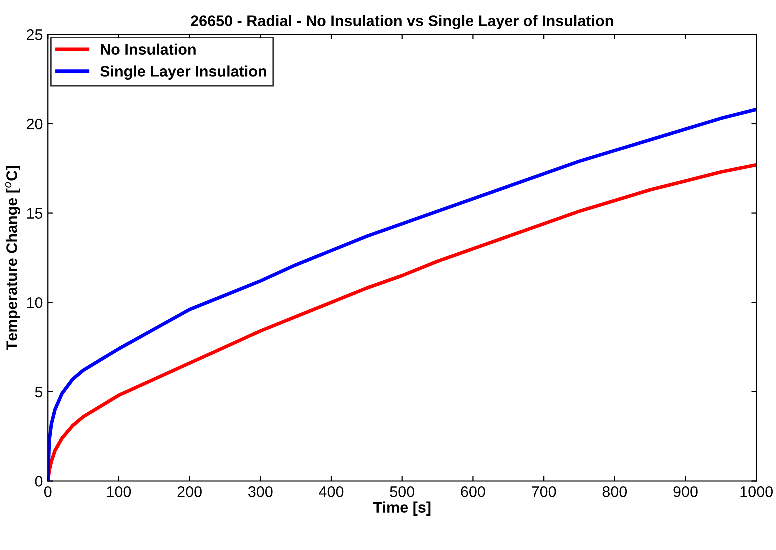 Image resolution: width=776 pixels, height=550 pixels. What do you see at coordinates (35, 302) in the screenshot?
I see `y-tick-label: 10` at bounding box center [35, 302].